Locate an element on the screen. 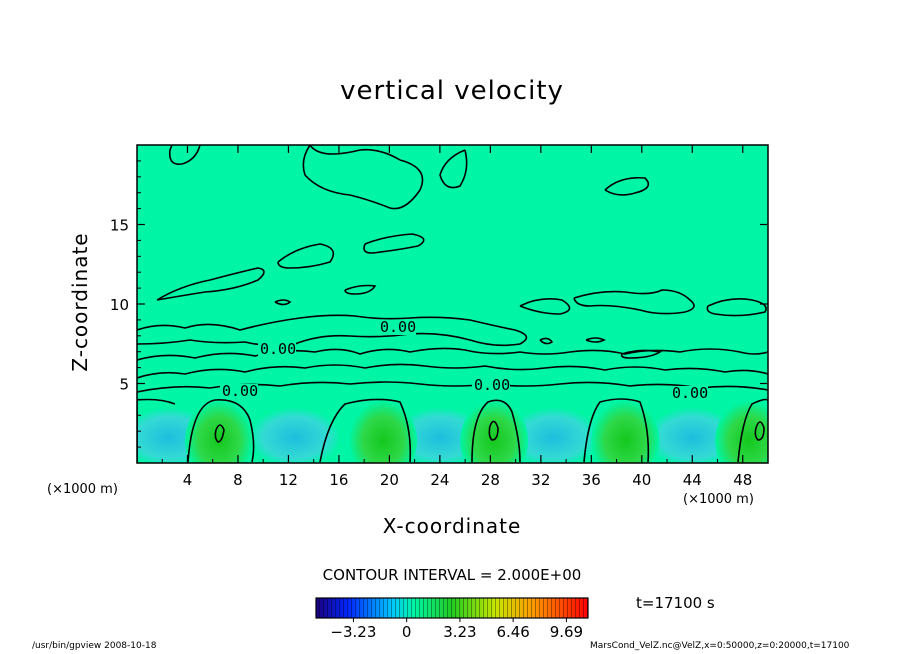 Image resolution: width=904 pixels, height=654 pixels. y-tick-label: 10 is located at coordinates (119, 305).